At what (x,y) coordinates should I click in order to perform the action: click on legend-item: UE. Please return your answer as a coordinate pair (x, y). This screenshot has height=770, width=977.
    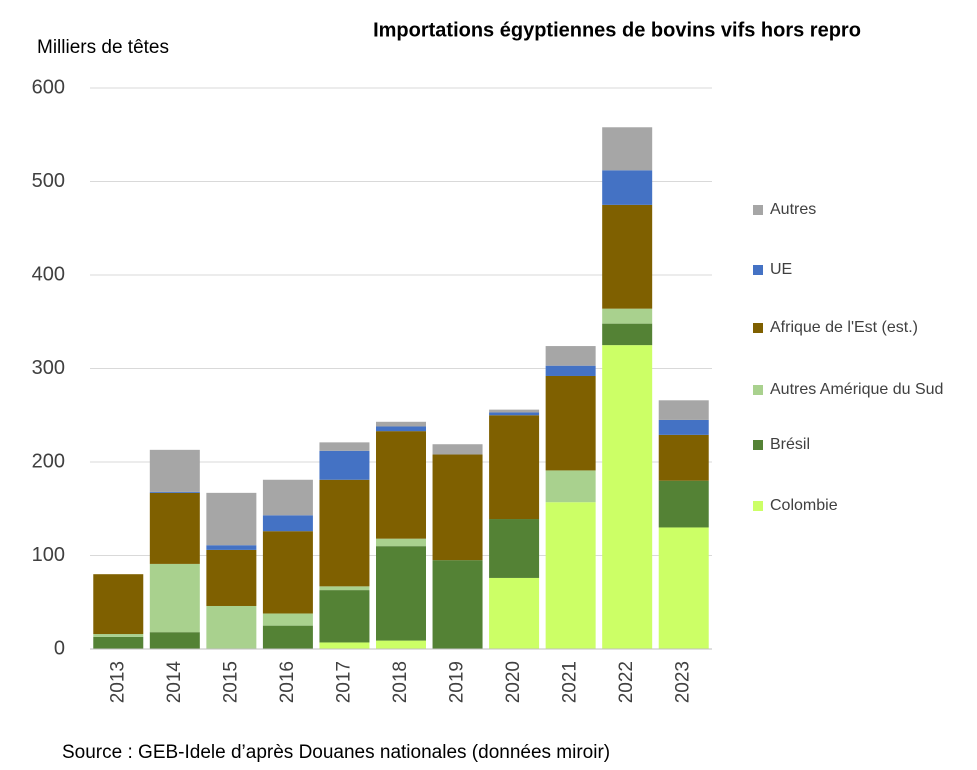
    Looking at the image, I should click on (855, 269).